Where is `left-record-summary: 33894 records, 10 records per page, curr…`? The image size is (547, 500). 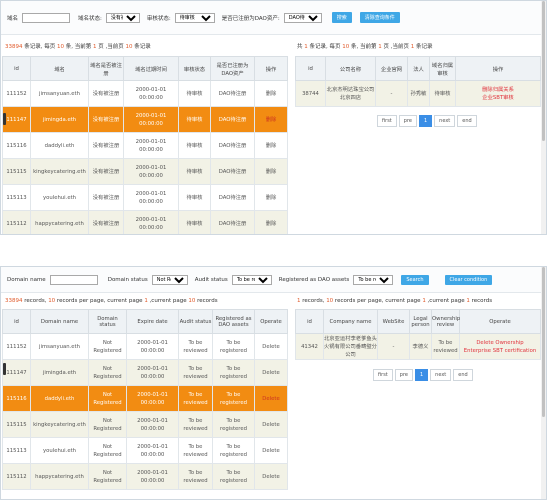
left-record-summary: 33894 records, 10 records per page, curr… is located at coordinates (111, 301).